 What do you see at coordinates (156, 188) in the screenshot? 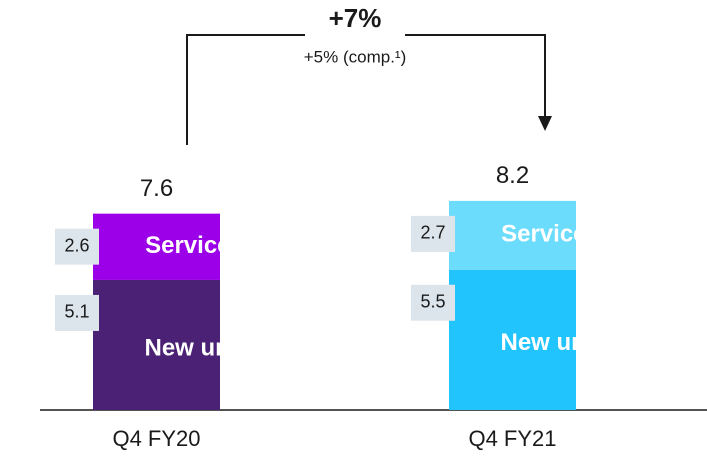
I see `total-label: 7.6` at bounding box center [156, 188].